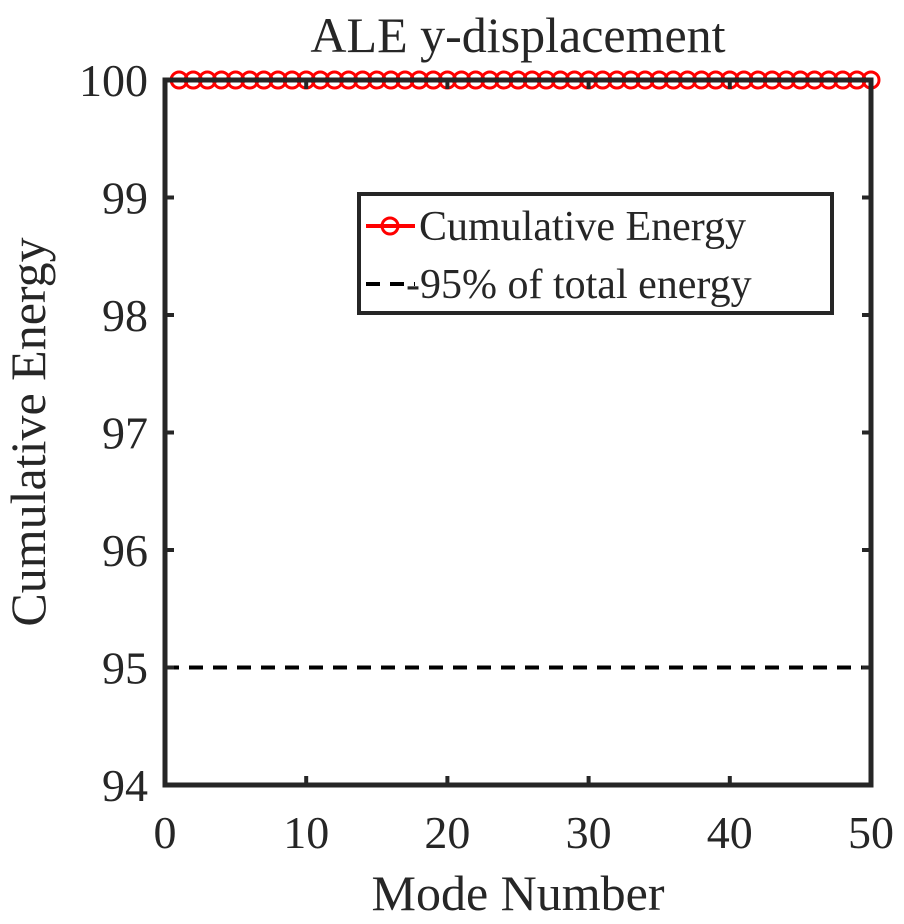 The width and height of the screenshot is (904, 924). I want to click on y-tick-label: 99, so click(125, 198).